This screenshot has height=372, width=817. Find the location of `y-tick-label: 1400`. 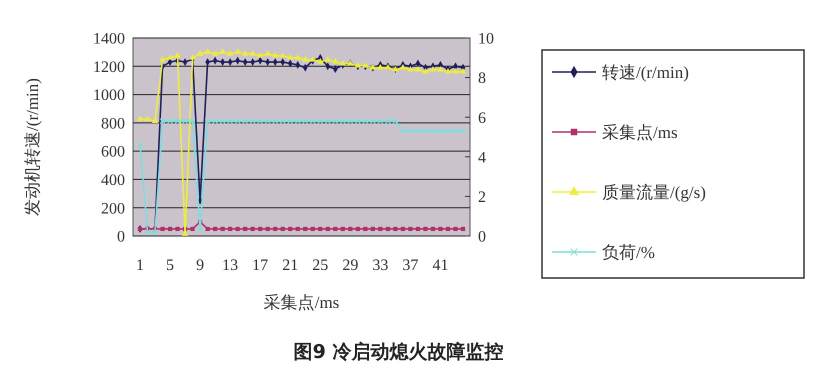

y-tick-label: 1400 is located at coordinates (109, 39).